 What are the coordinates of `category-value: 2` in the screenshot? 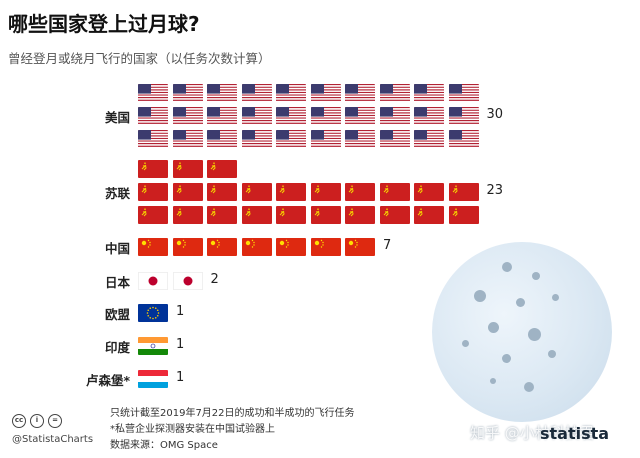 It's located at (214, 279).